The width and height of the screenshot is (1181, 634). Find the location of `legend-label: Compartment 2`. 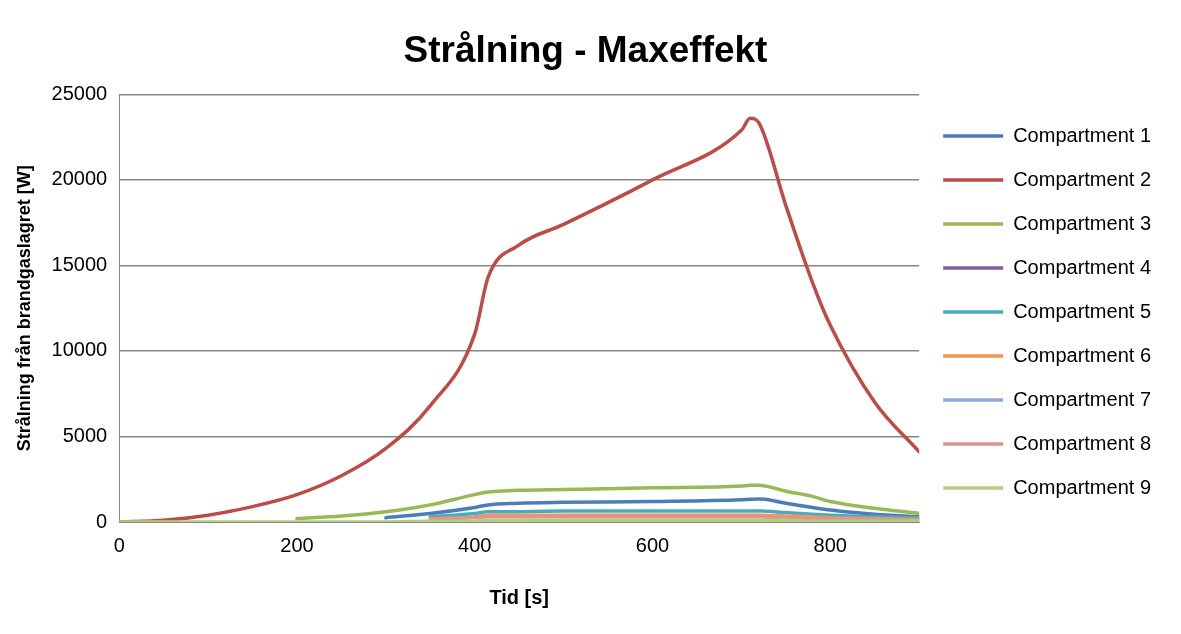

legend-label: Compartment 2 is located at coordinates (1082, 178).